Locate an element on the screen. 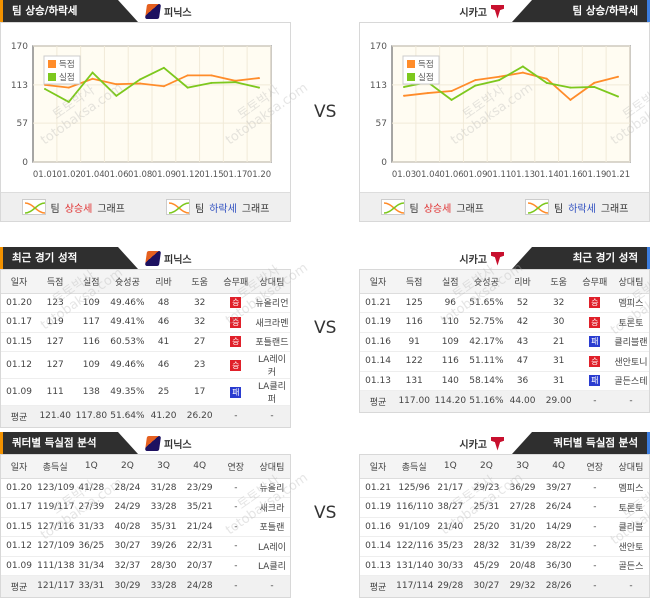 This screenshot has width=650, height=598. y-tick-label: 113 is located at coordinates (378, 86).